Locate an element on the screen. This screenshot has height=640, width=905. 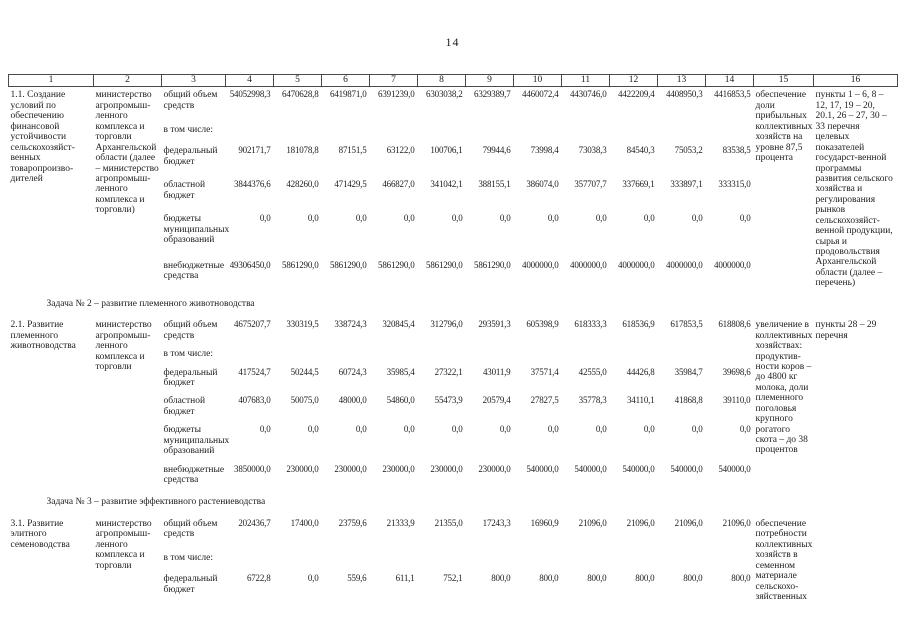
column-number-cell: 1 is located at coordinates (51, 80).